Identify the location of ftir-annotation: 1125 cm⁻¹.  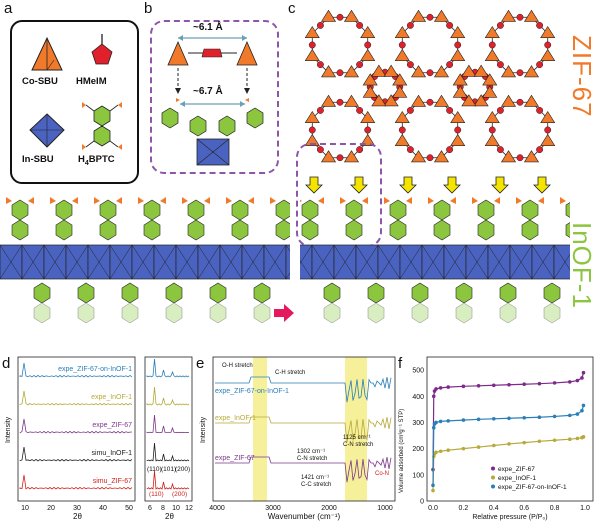
(357, 438).